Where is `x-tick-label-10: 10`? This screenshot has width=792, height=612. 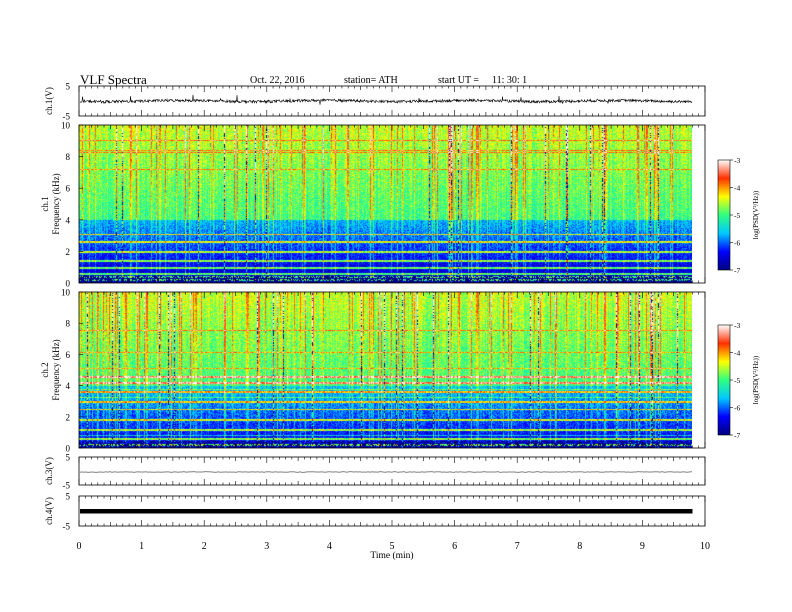
x-tick-label-10: 10 is located at coordinates (705, 546).